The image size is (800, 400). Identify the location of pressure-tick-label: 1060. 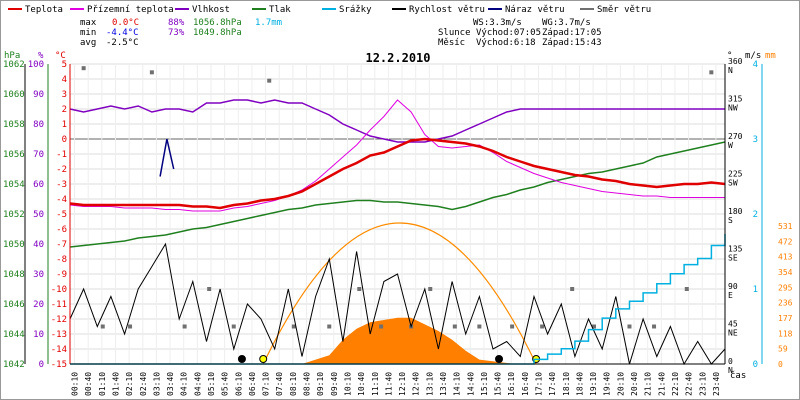
(14, 95).